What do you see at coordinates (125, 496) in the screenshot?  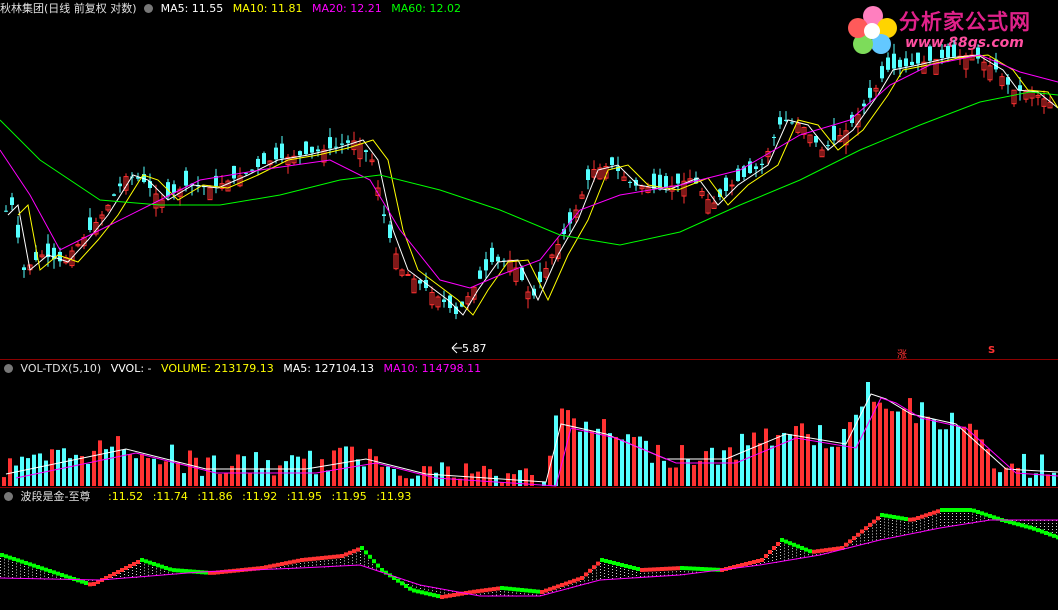 I see `wave-value: :11.52` at bounding box center [125, 496].